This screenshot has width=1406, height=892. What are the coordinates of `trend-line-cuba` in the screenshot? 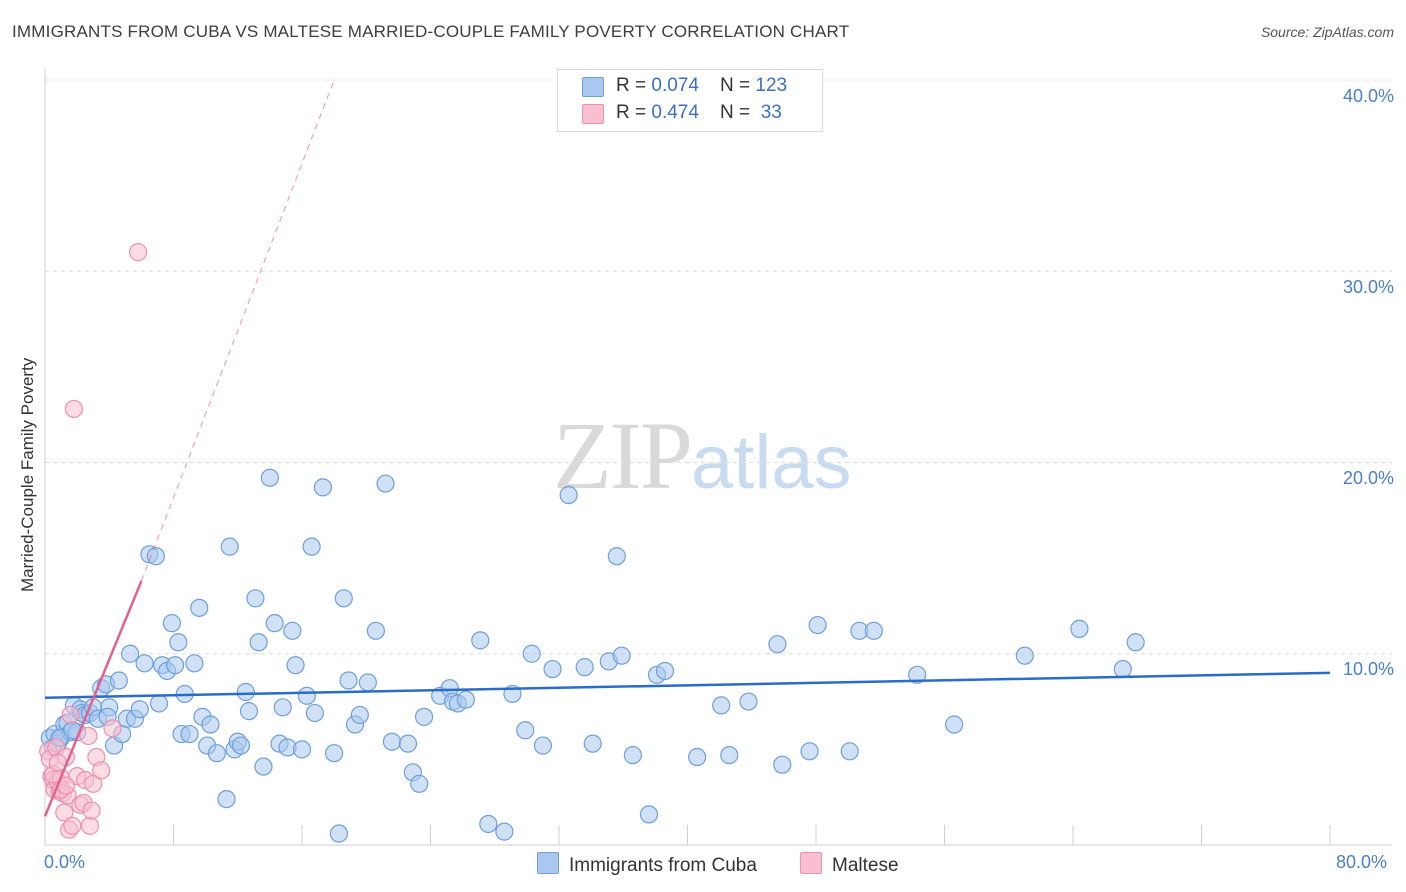 It's located at (687, 685).